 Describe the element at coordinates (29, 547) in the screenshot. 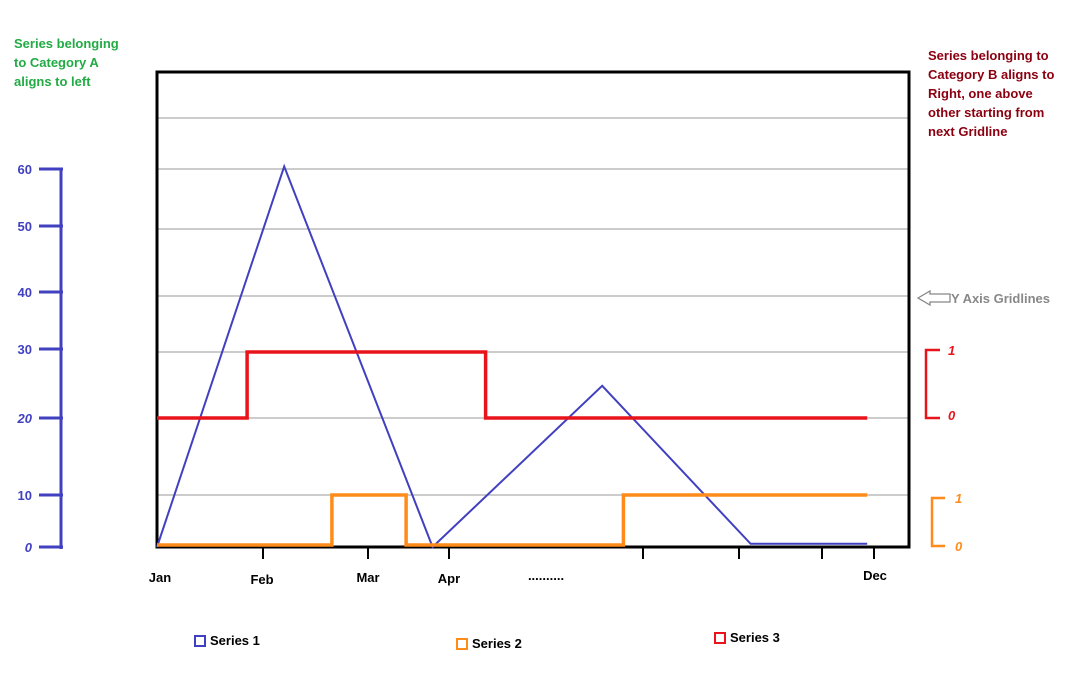

I see `left-axis-label: 0` at that location.